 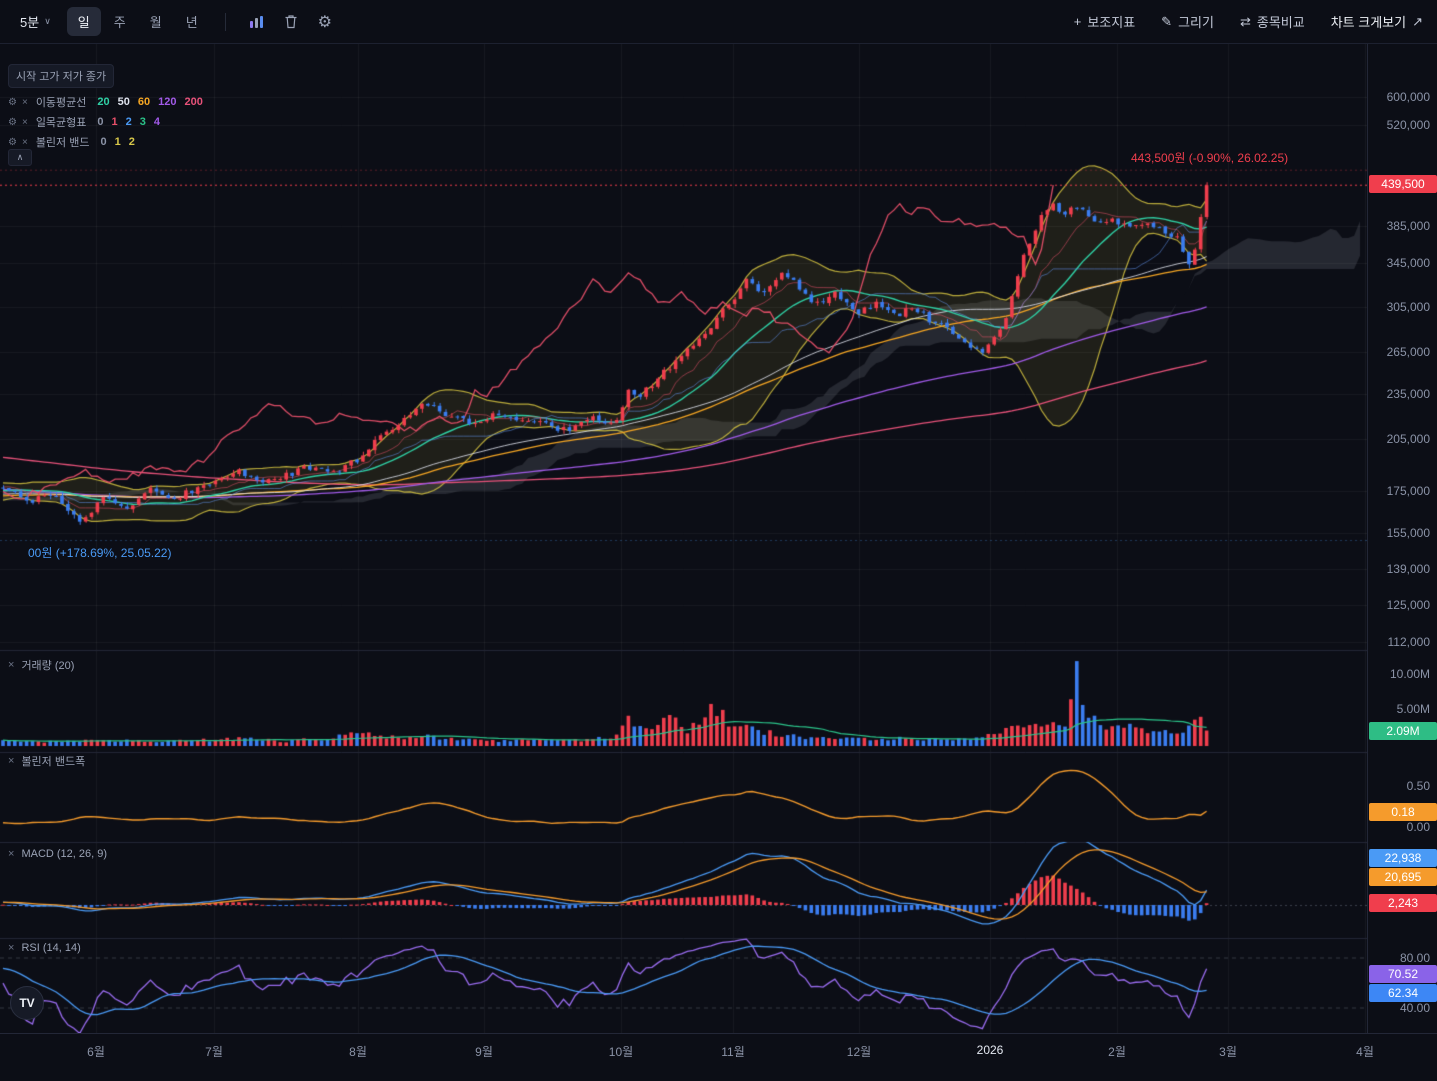 What do you see at coordinates (1403, 903) in the screenshot?
I see `macd-hist-badge: 2,243` at bounding box center [1403, 903].